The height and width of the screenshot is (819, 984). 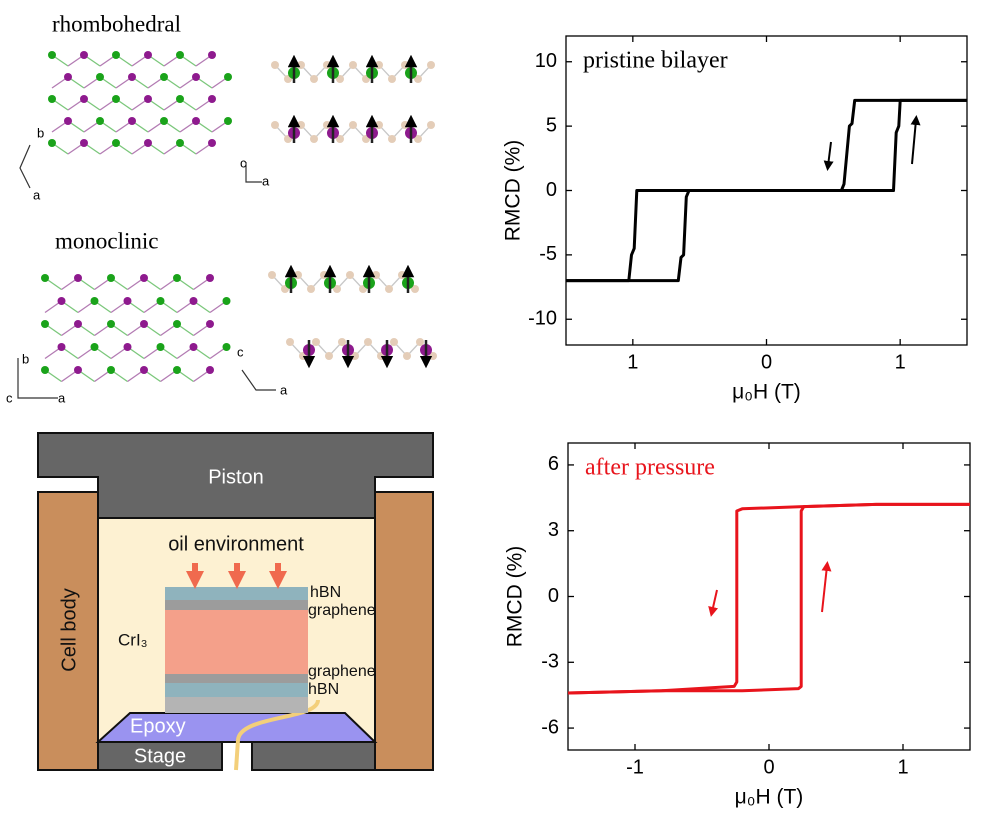 I want to click on axis-glyphs, so click(x=146, y=271).